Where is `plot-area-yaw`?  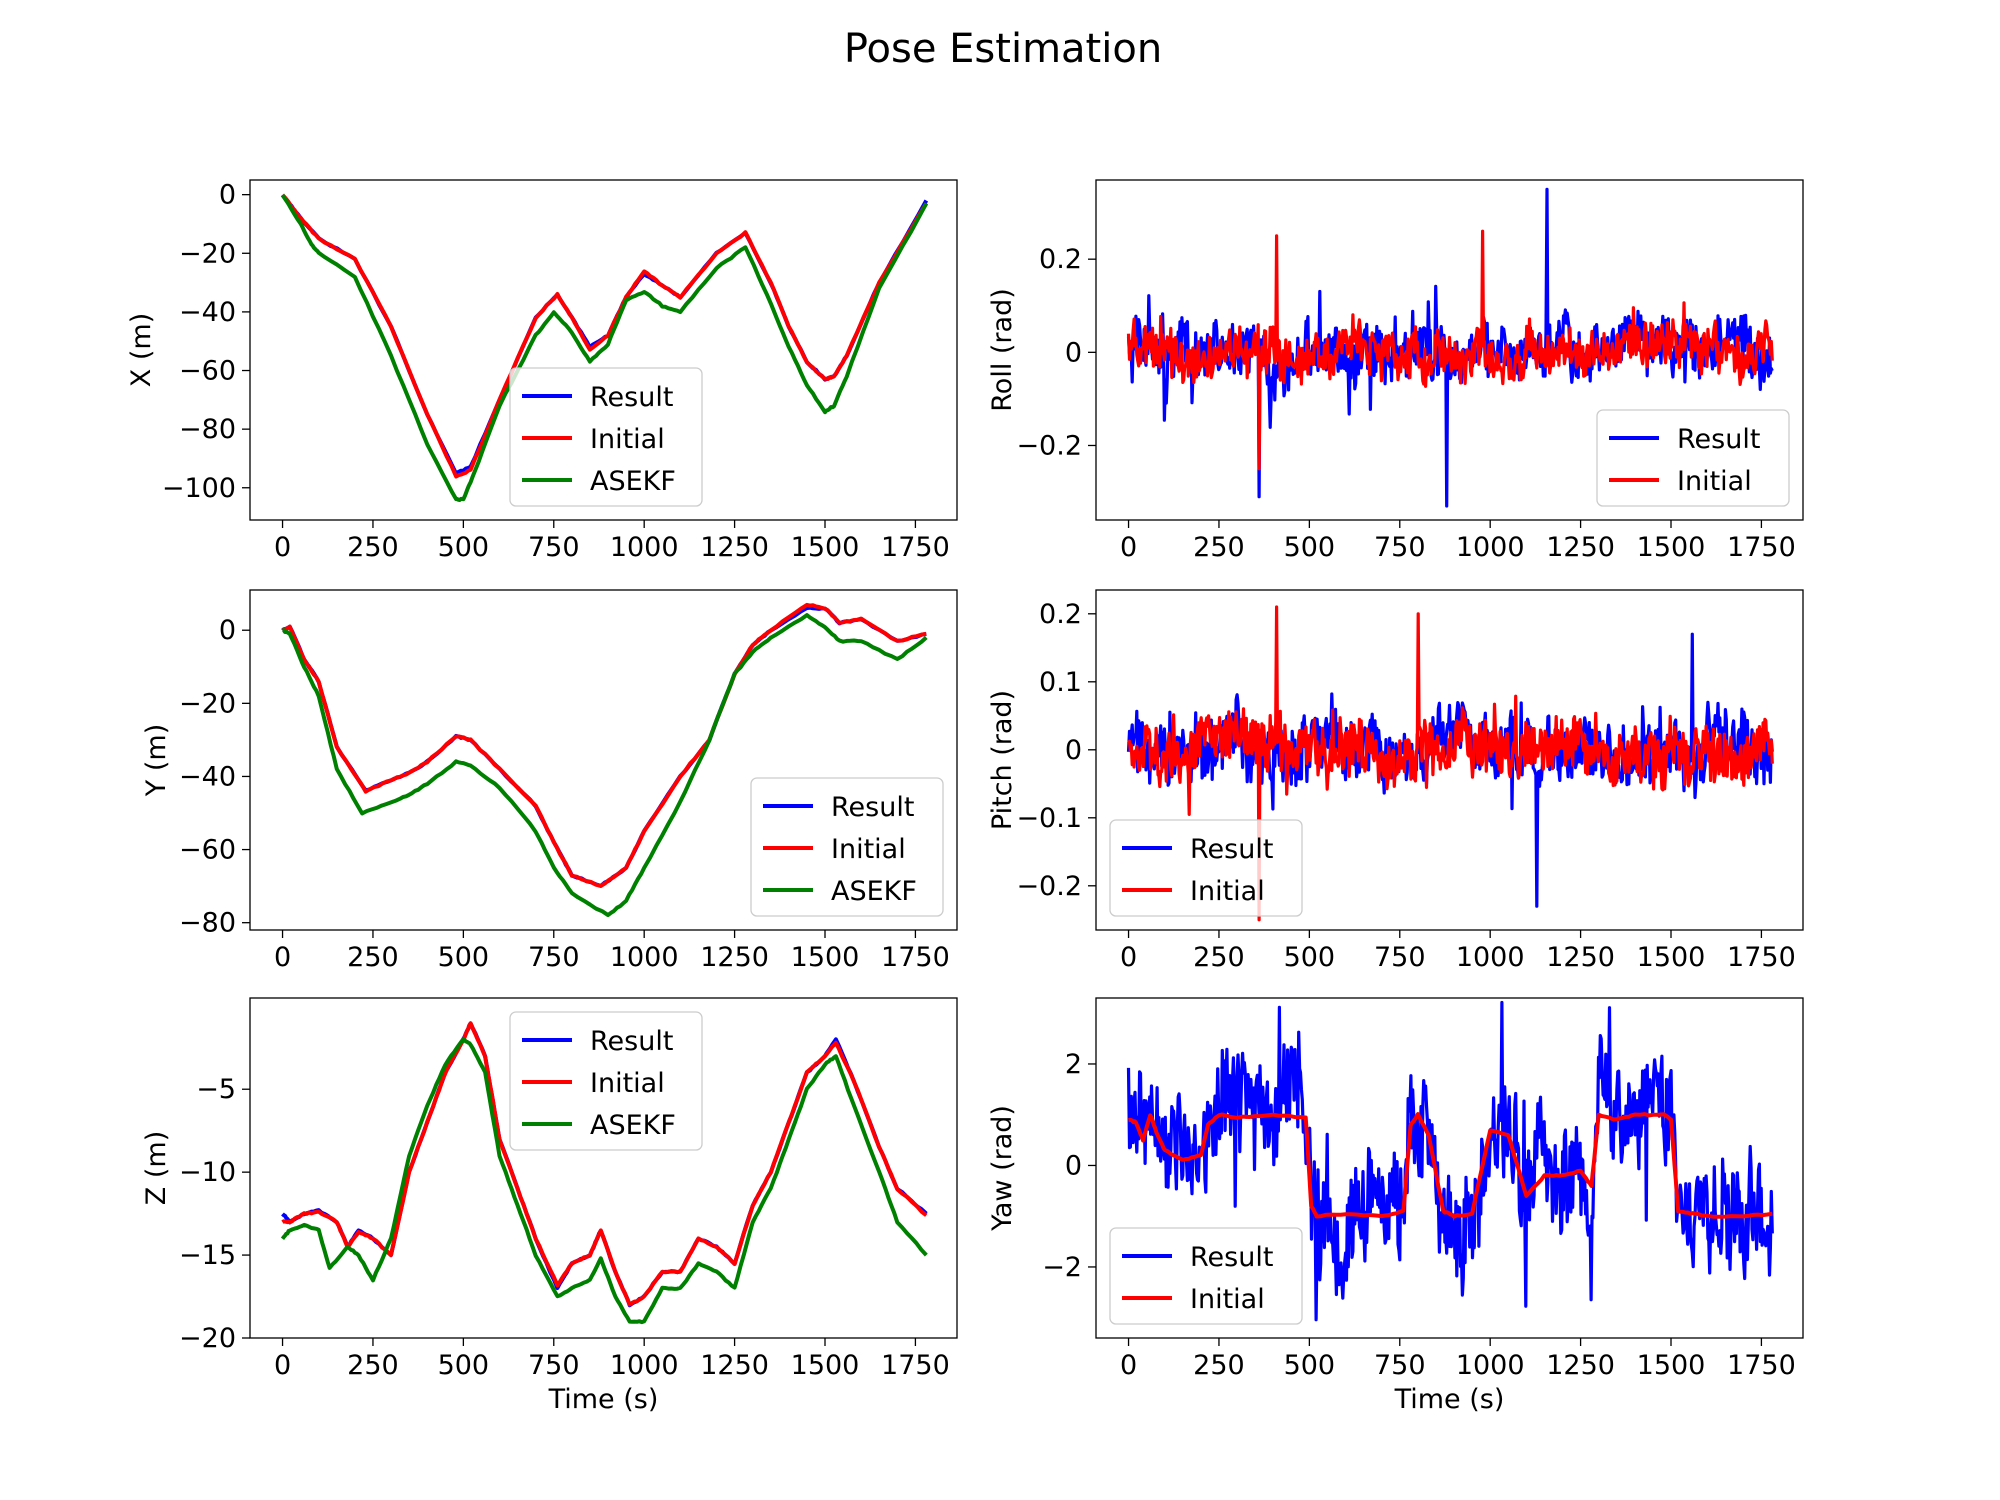
plot-area-yaw is located at coordinates (1450, 1161).